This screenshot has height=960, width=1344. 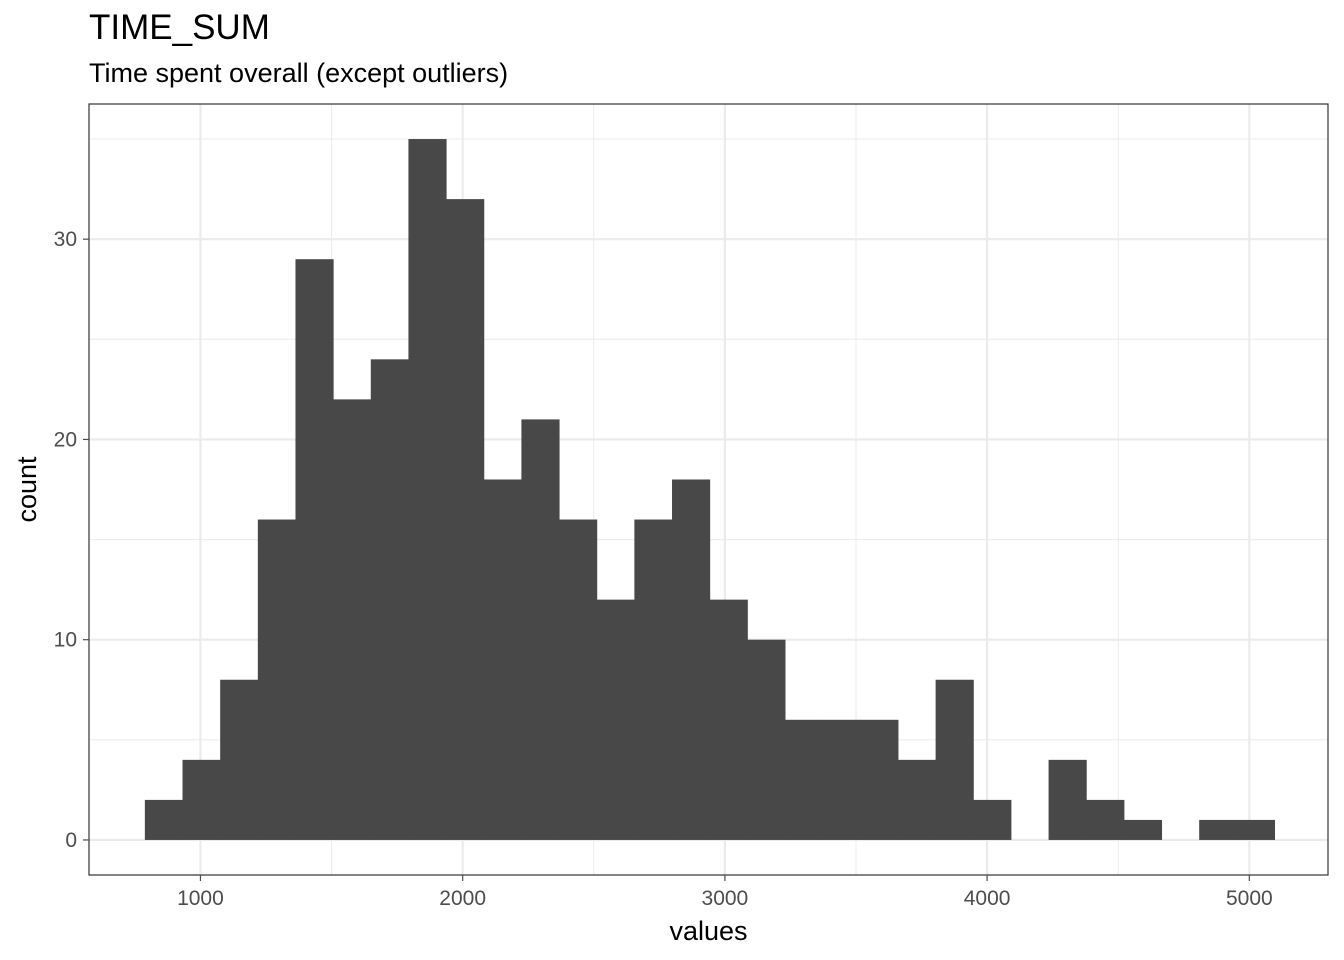 What do you see at coordinates (71, 840) in the screenshot?
I see `y-tick-label: 0` at bounding box center [71, 840].